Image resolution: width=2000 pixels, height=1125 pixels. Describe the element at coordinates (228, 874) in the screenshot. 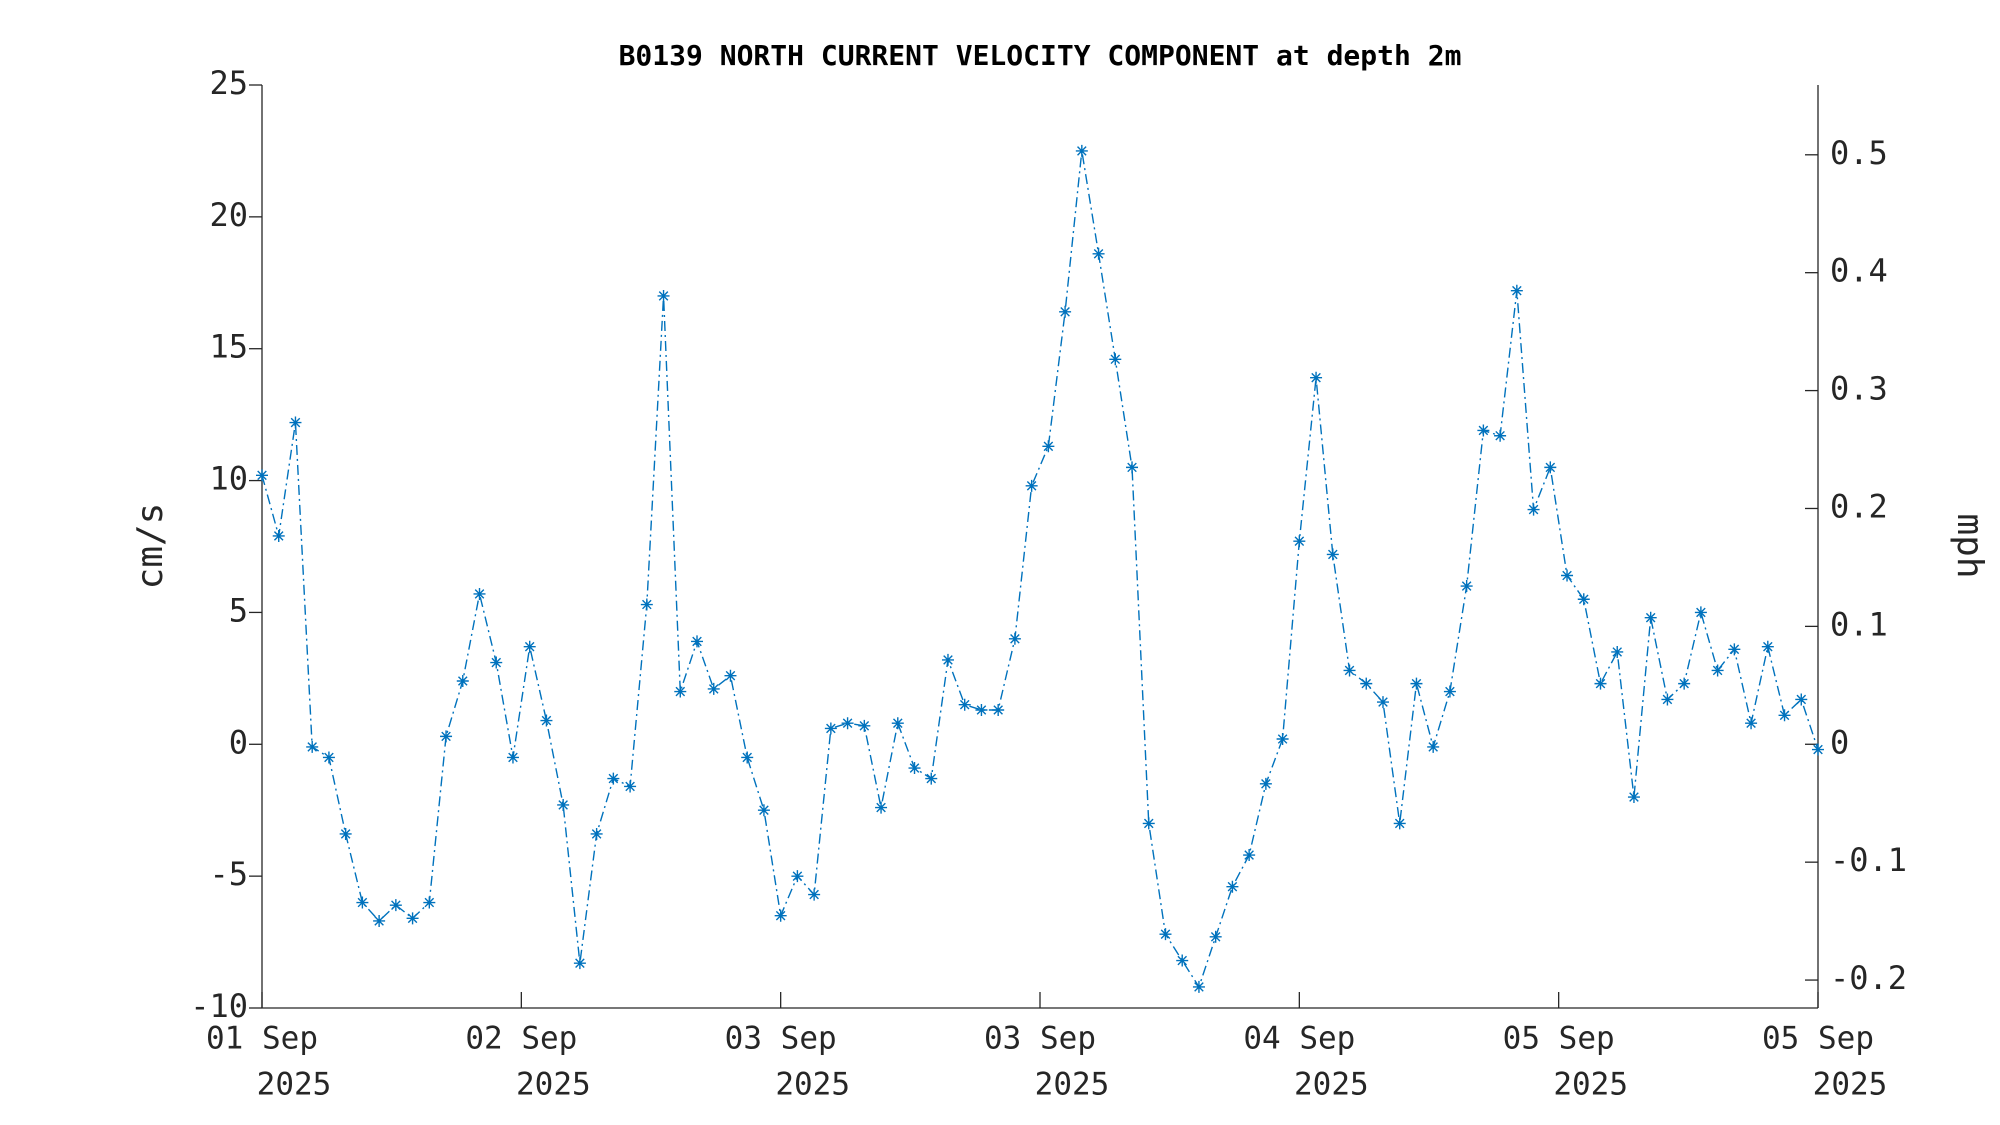

I see `y-tick-label: -5` at that location.